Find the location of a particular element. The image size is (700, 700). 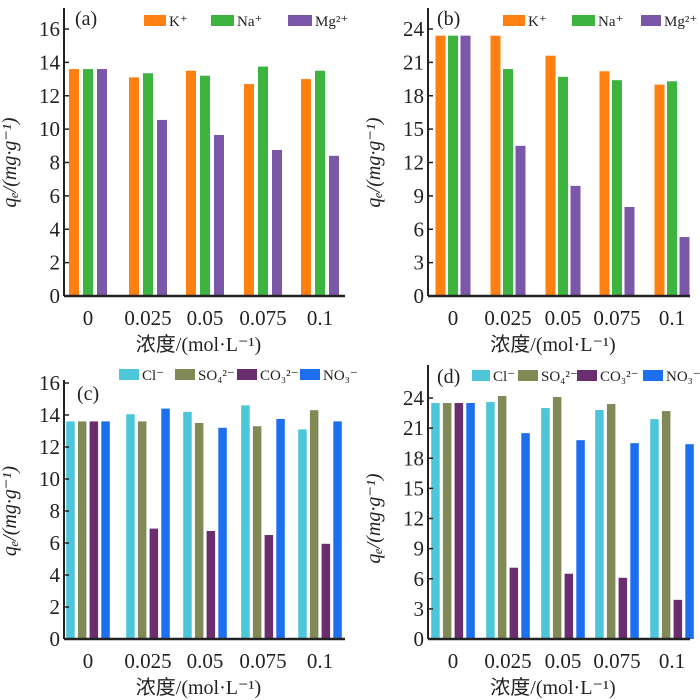

panel-label: (a) is located at coordinates (86, 19).